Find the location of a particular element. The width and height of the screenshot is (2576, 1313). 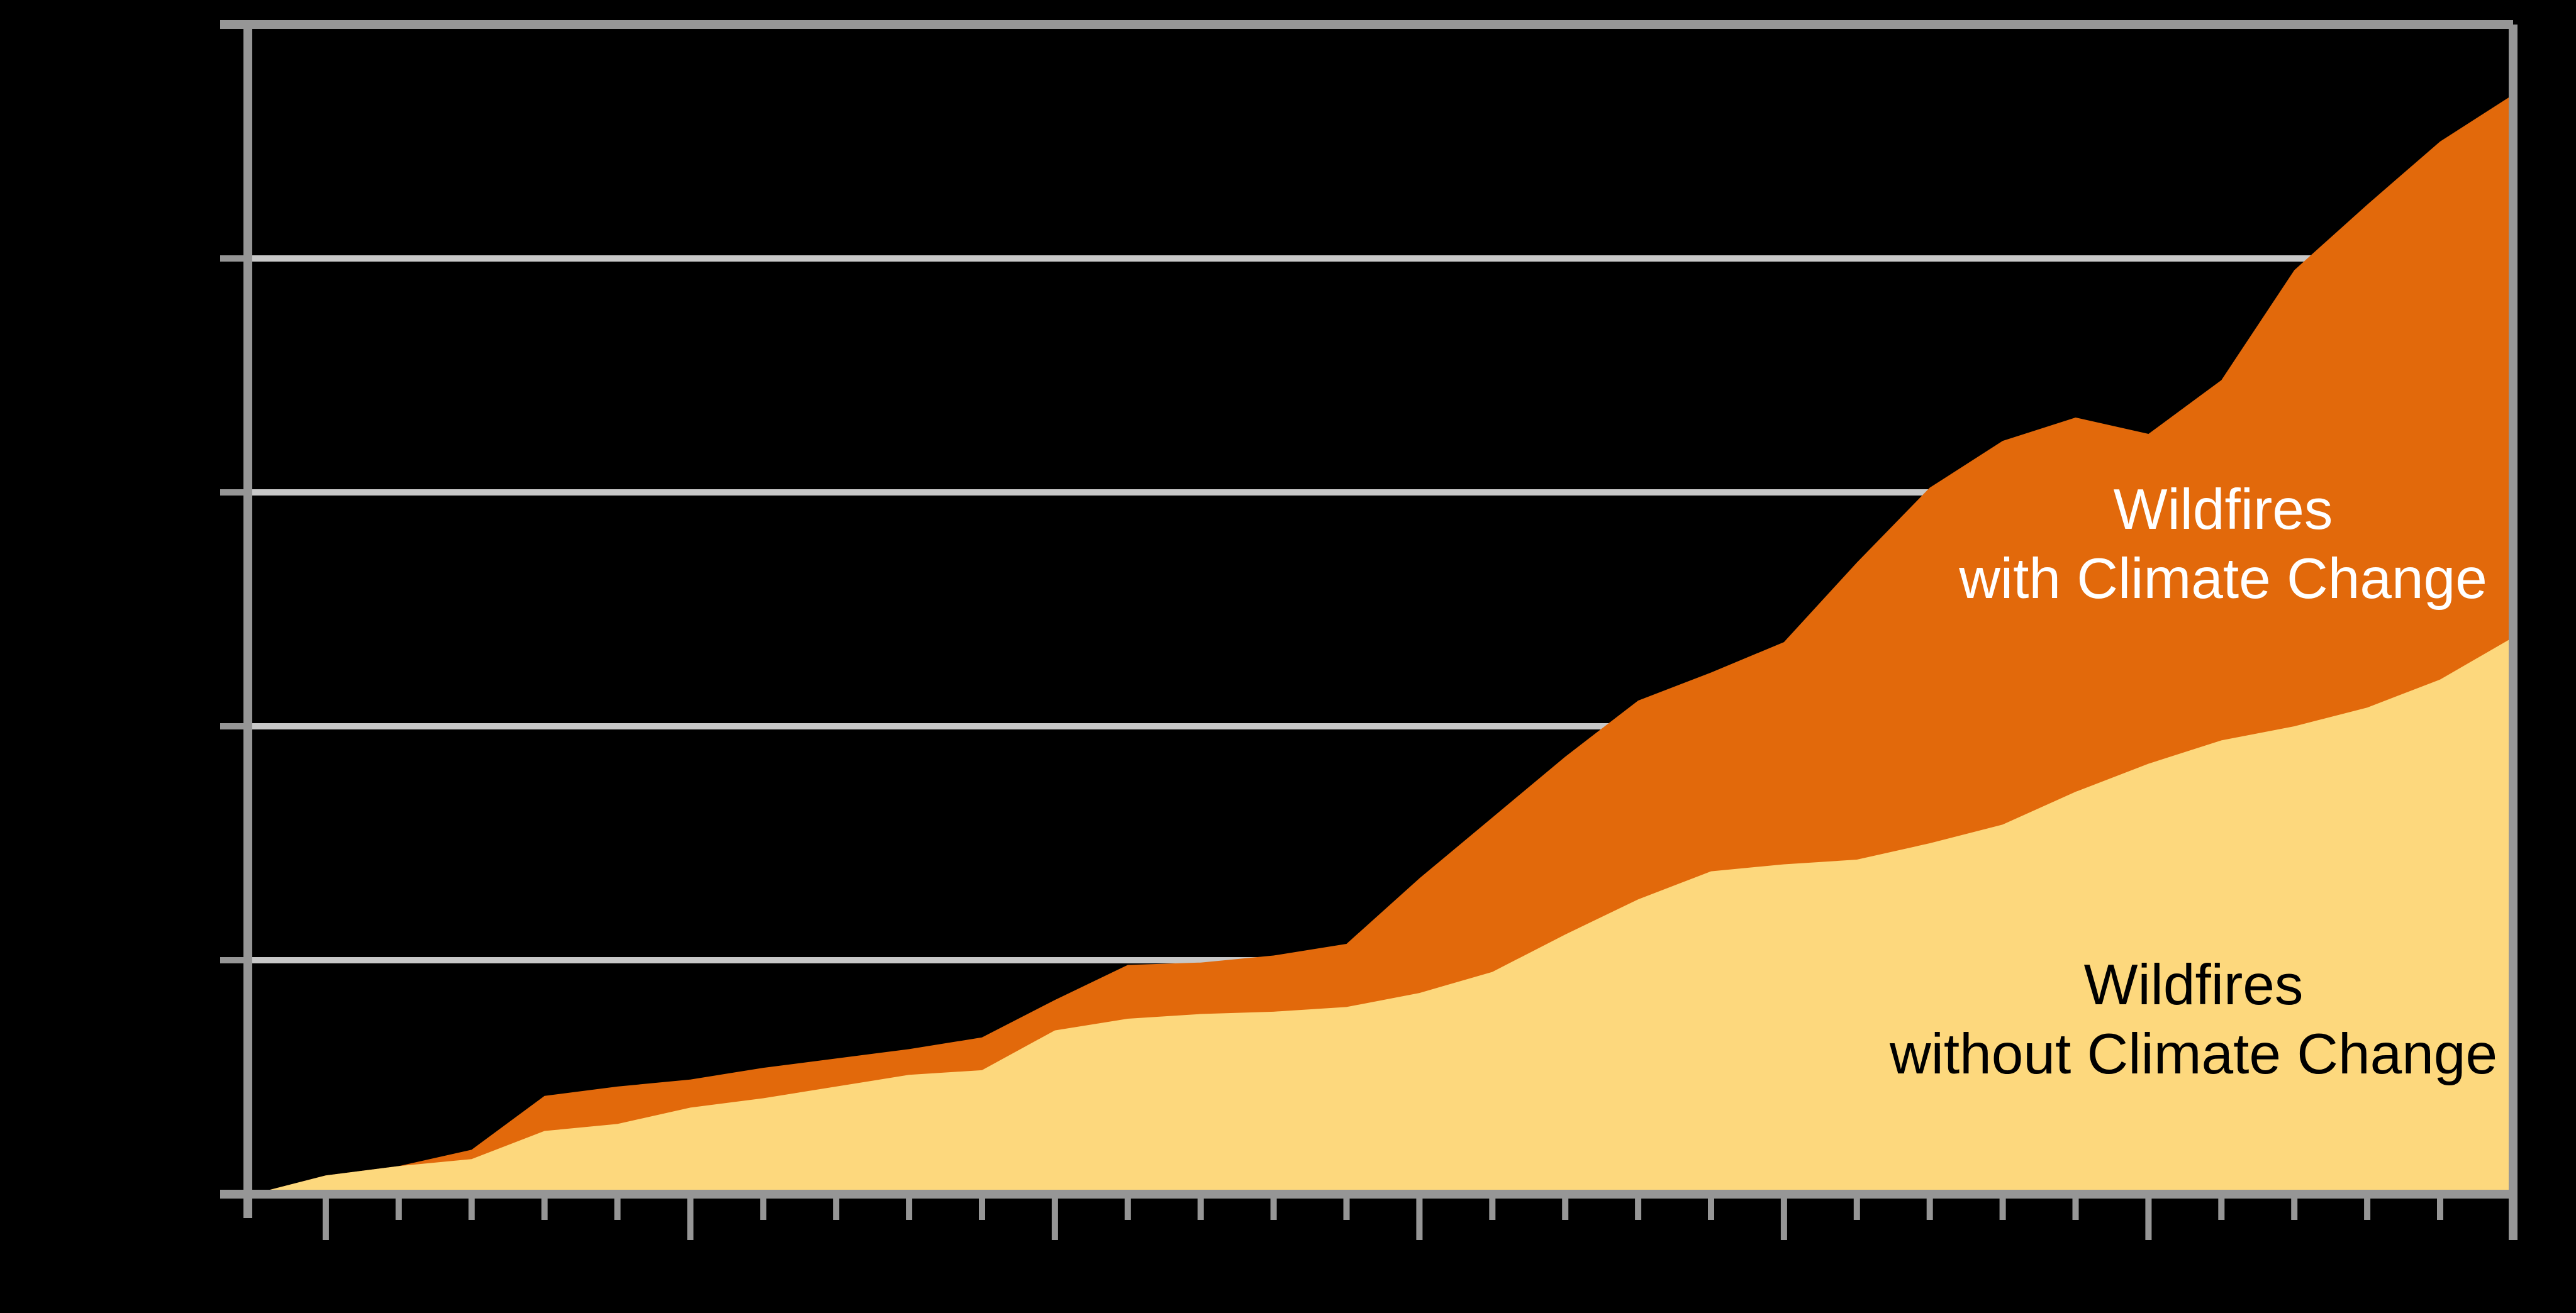

with-climate-change-label-line2: with Climate Change is located at coordinates (2223, 579).